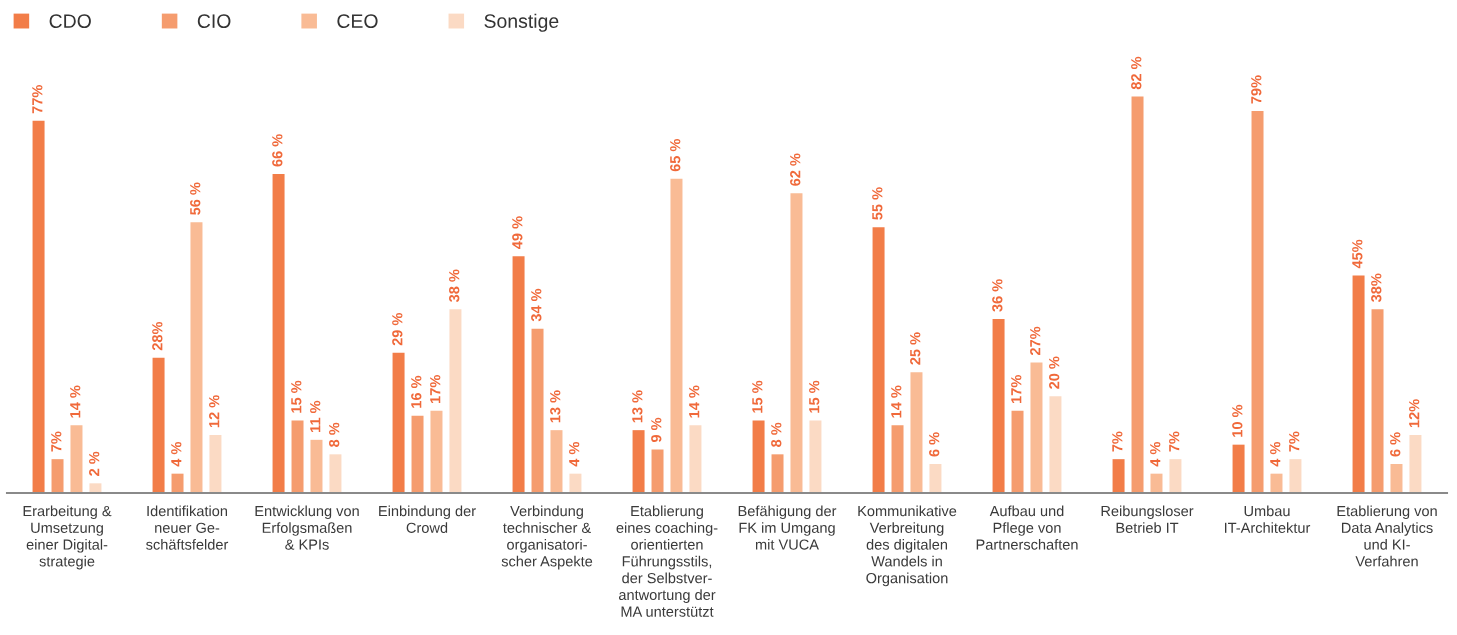  I want to click on x-tick-label: Kommunikative Verbreitung des digitalen Wandels in Organisation, so click(907, 546).